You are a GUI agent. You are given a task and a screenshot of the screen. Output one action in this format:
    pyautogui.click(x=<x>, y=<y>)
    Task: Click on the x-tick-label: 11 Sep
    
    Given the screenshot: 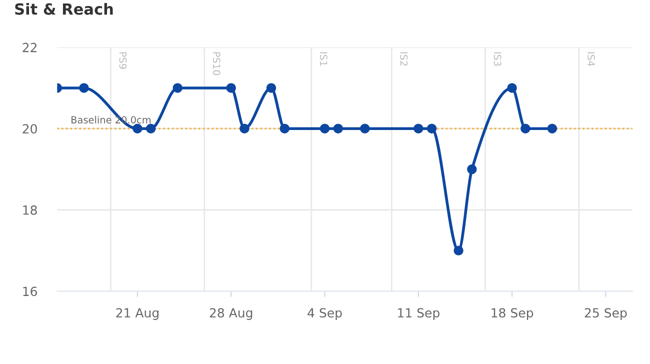 What is the action you would take?
    pyautogui.click(x=419, y=314)
    